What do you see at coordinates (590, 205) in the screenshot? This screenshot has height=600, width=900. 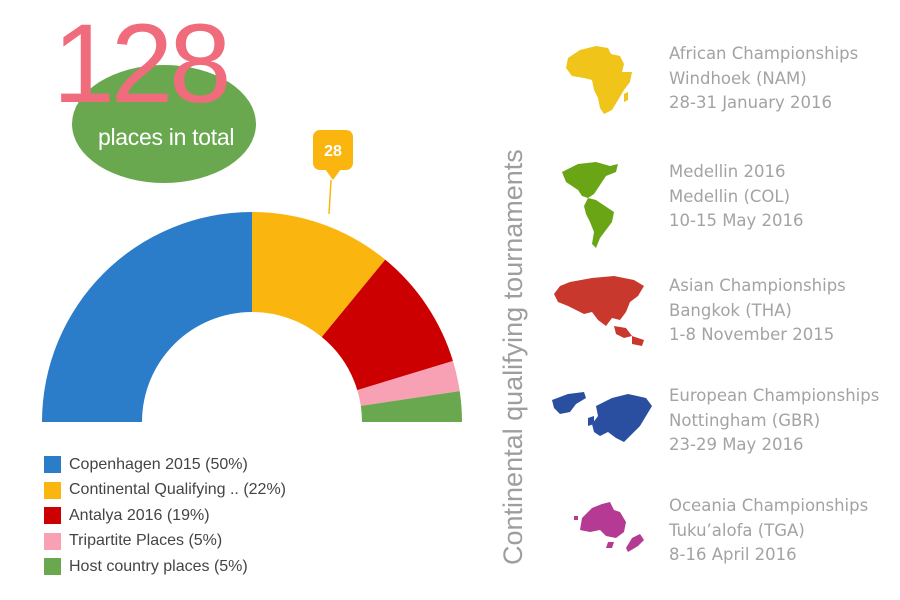 I see `americas-map-icon` at bounding box center [590, 205].